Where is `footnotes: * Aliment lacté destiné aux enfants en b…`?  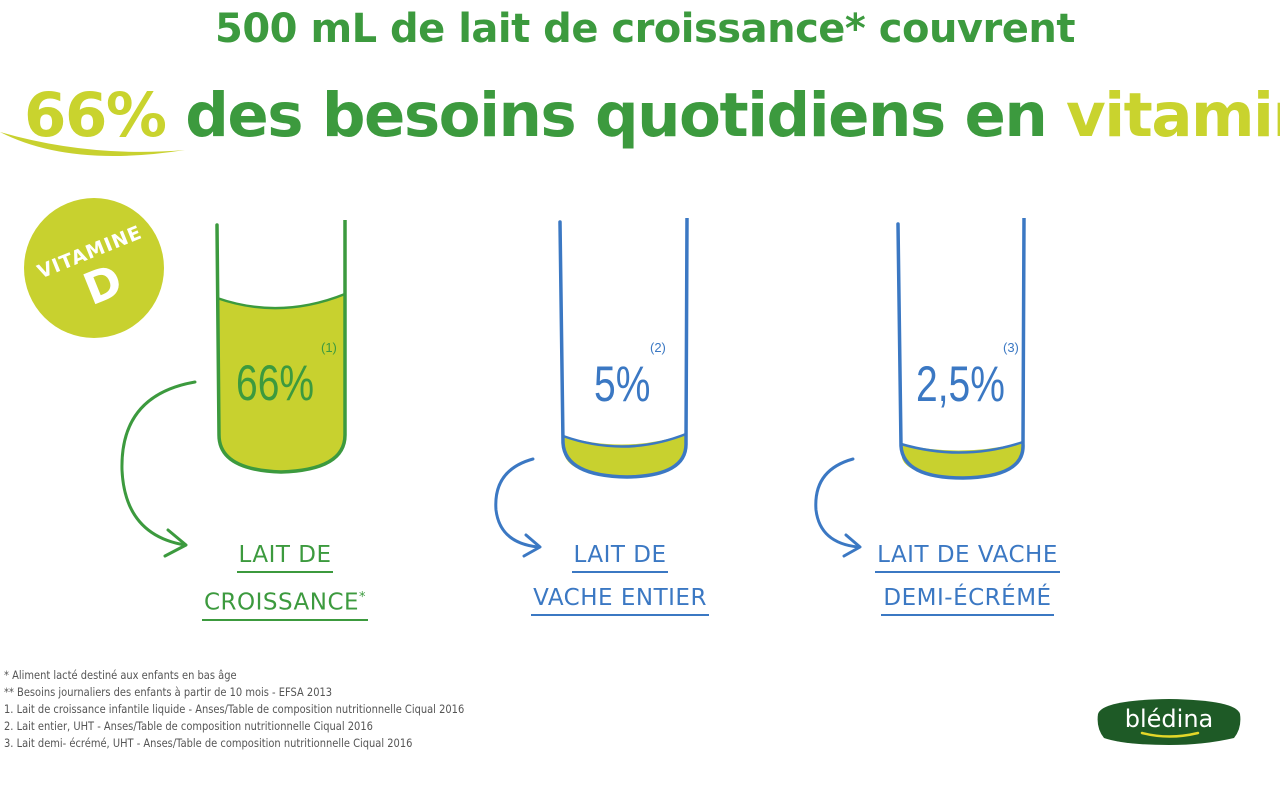 footnotes: * Aliment lacté destiné aux enfants en b… is located at coordinates (234, 709).